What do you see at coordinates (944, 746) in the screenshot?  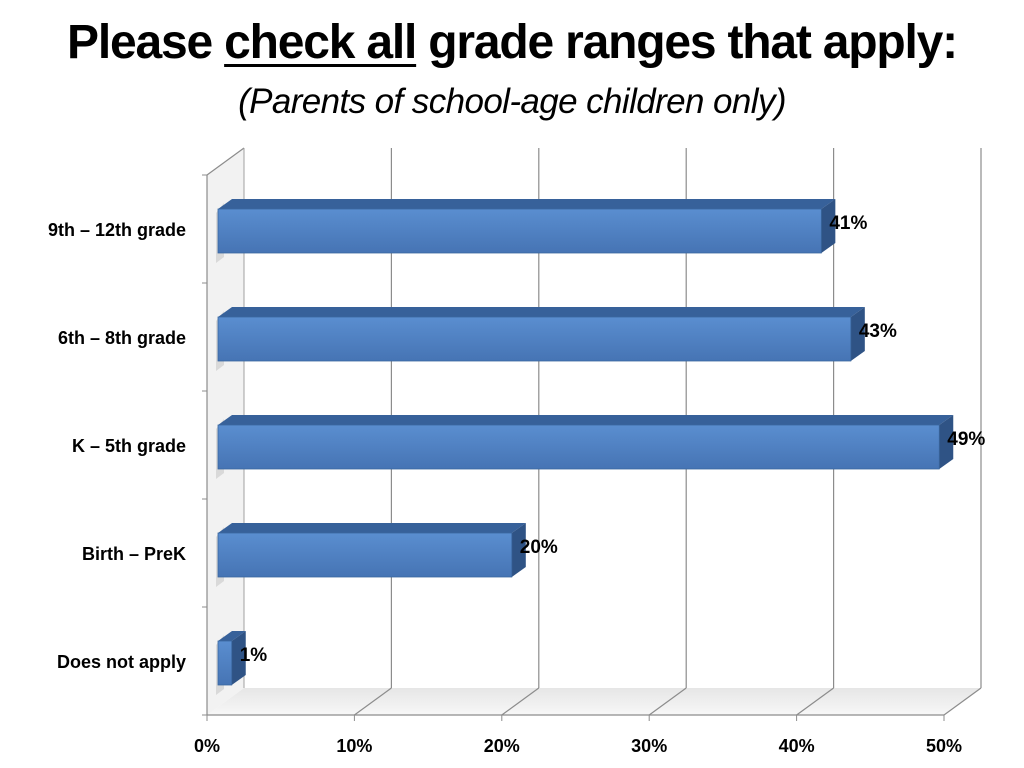 I see `x-tick-label: 50%` at bounding box center [944, 746].